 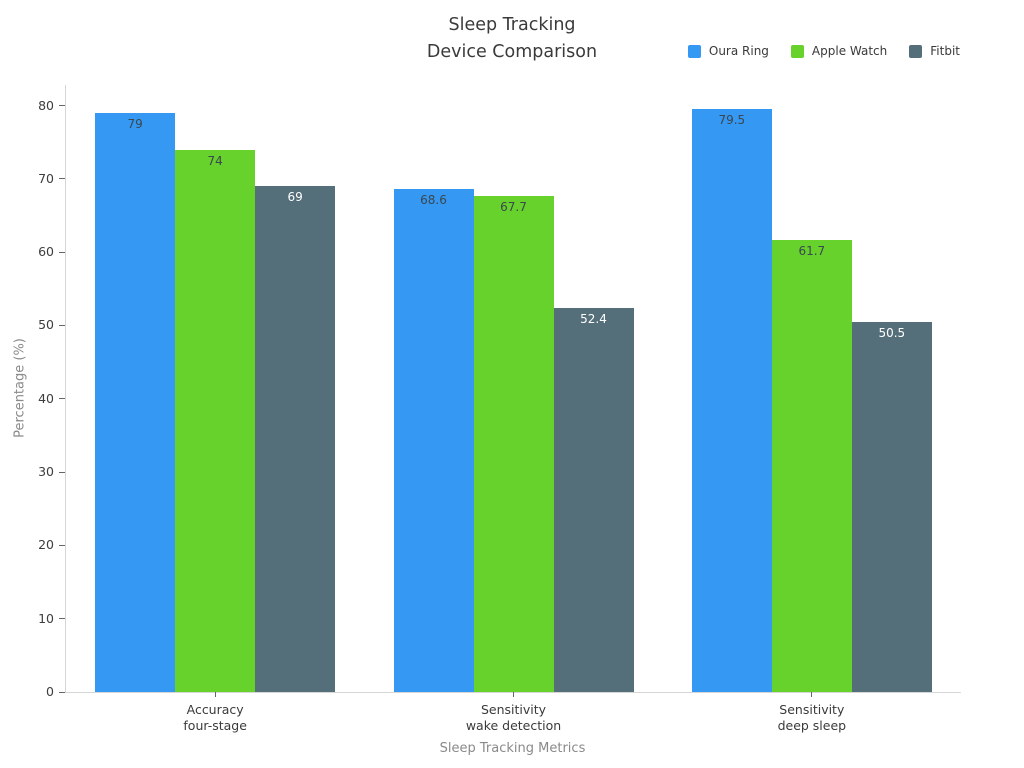 I want to click on legend-item-fitbit: Fitbit, so click(x=934, y=51).